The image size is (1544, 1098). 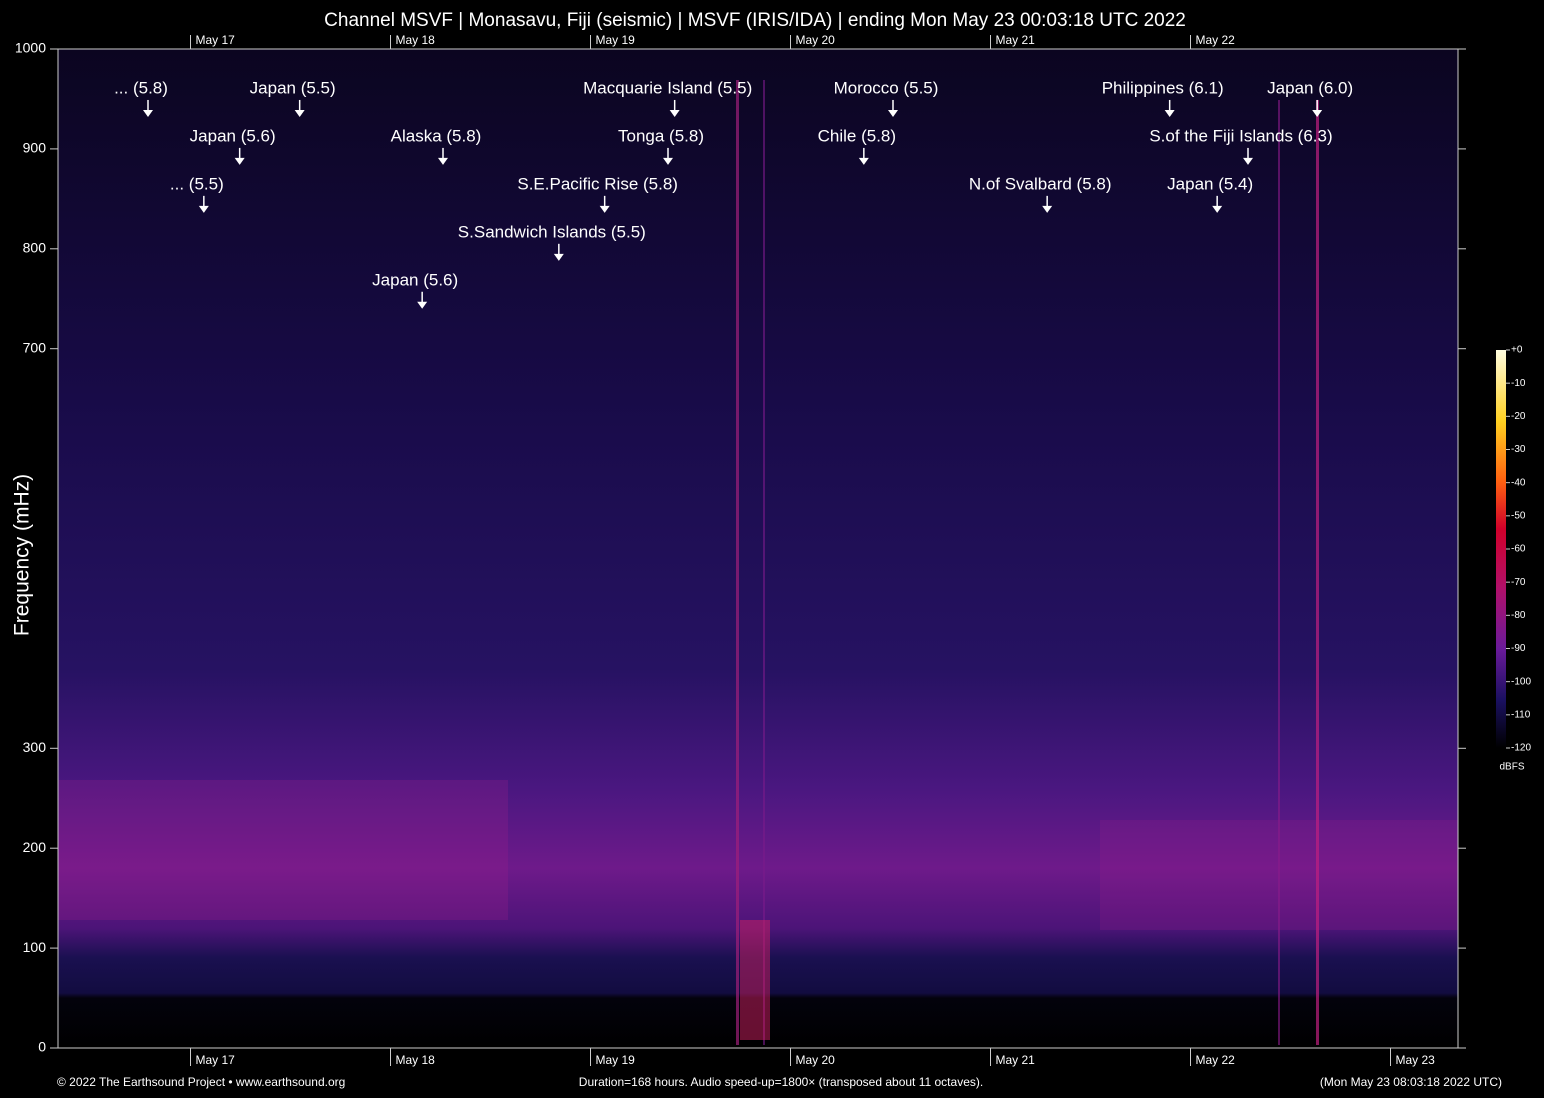 What do you see at coordinates (886, 87) in the screenshot?
I see `event-label: Morocco (5.5)` at bounding box center [886, 87].